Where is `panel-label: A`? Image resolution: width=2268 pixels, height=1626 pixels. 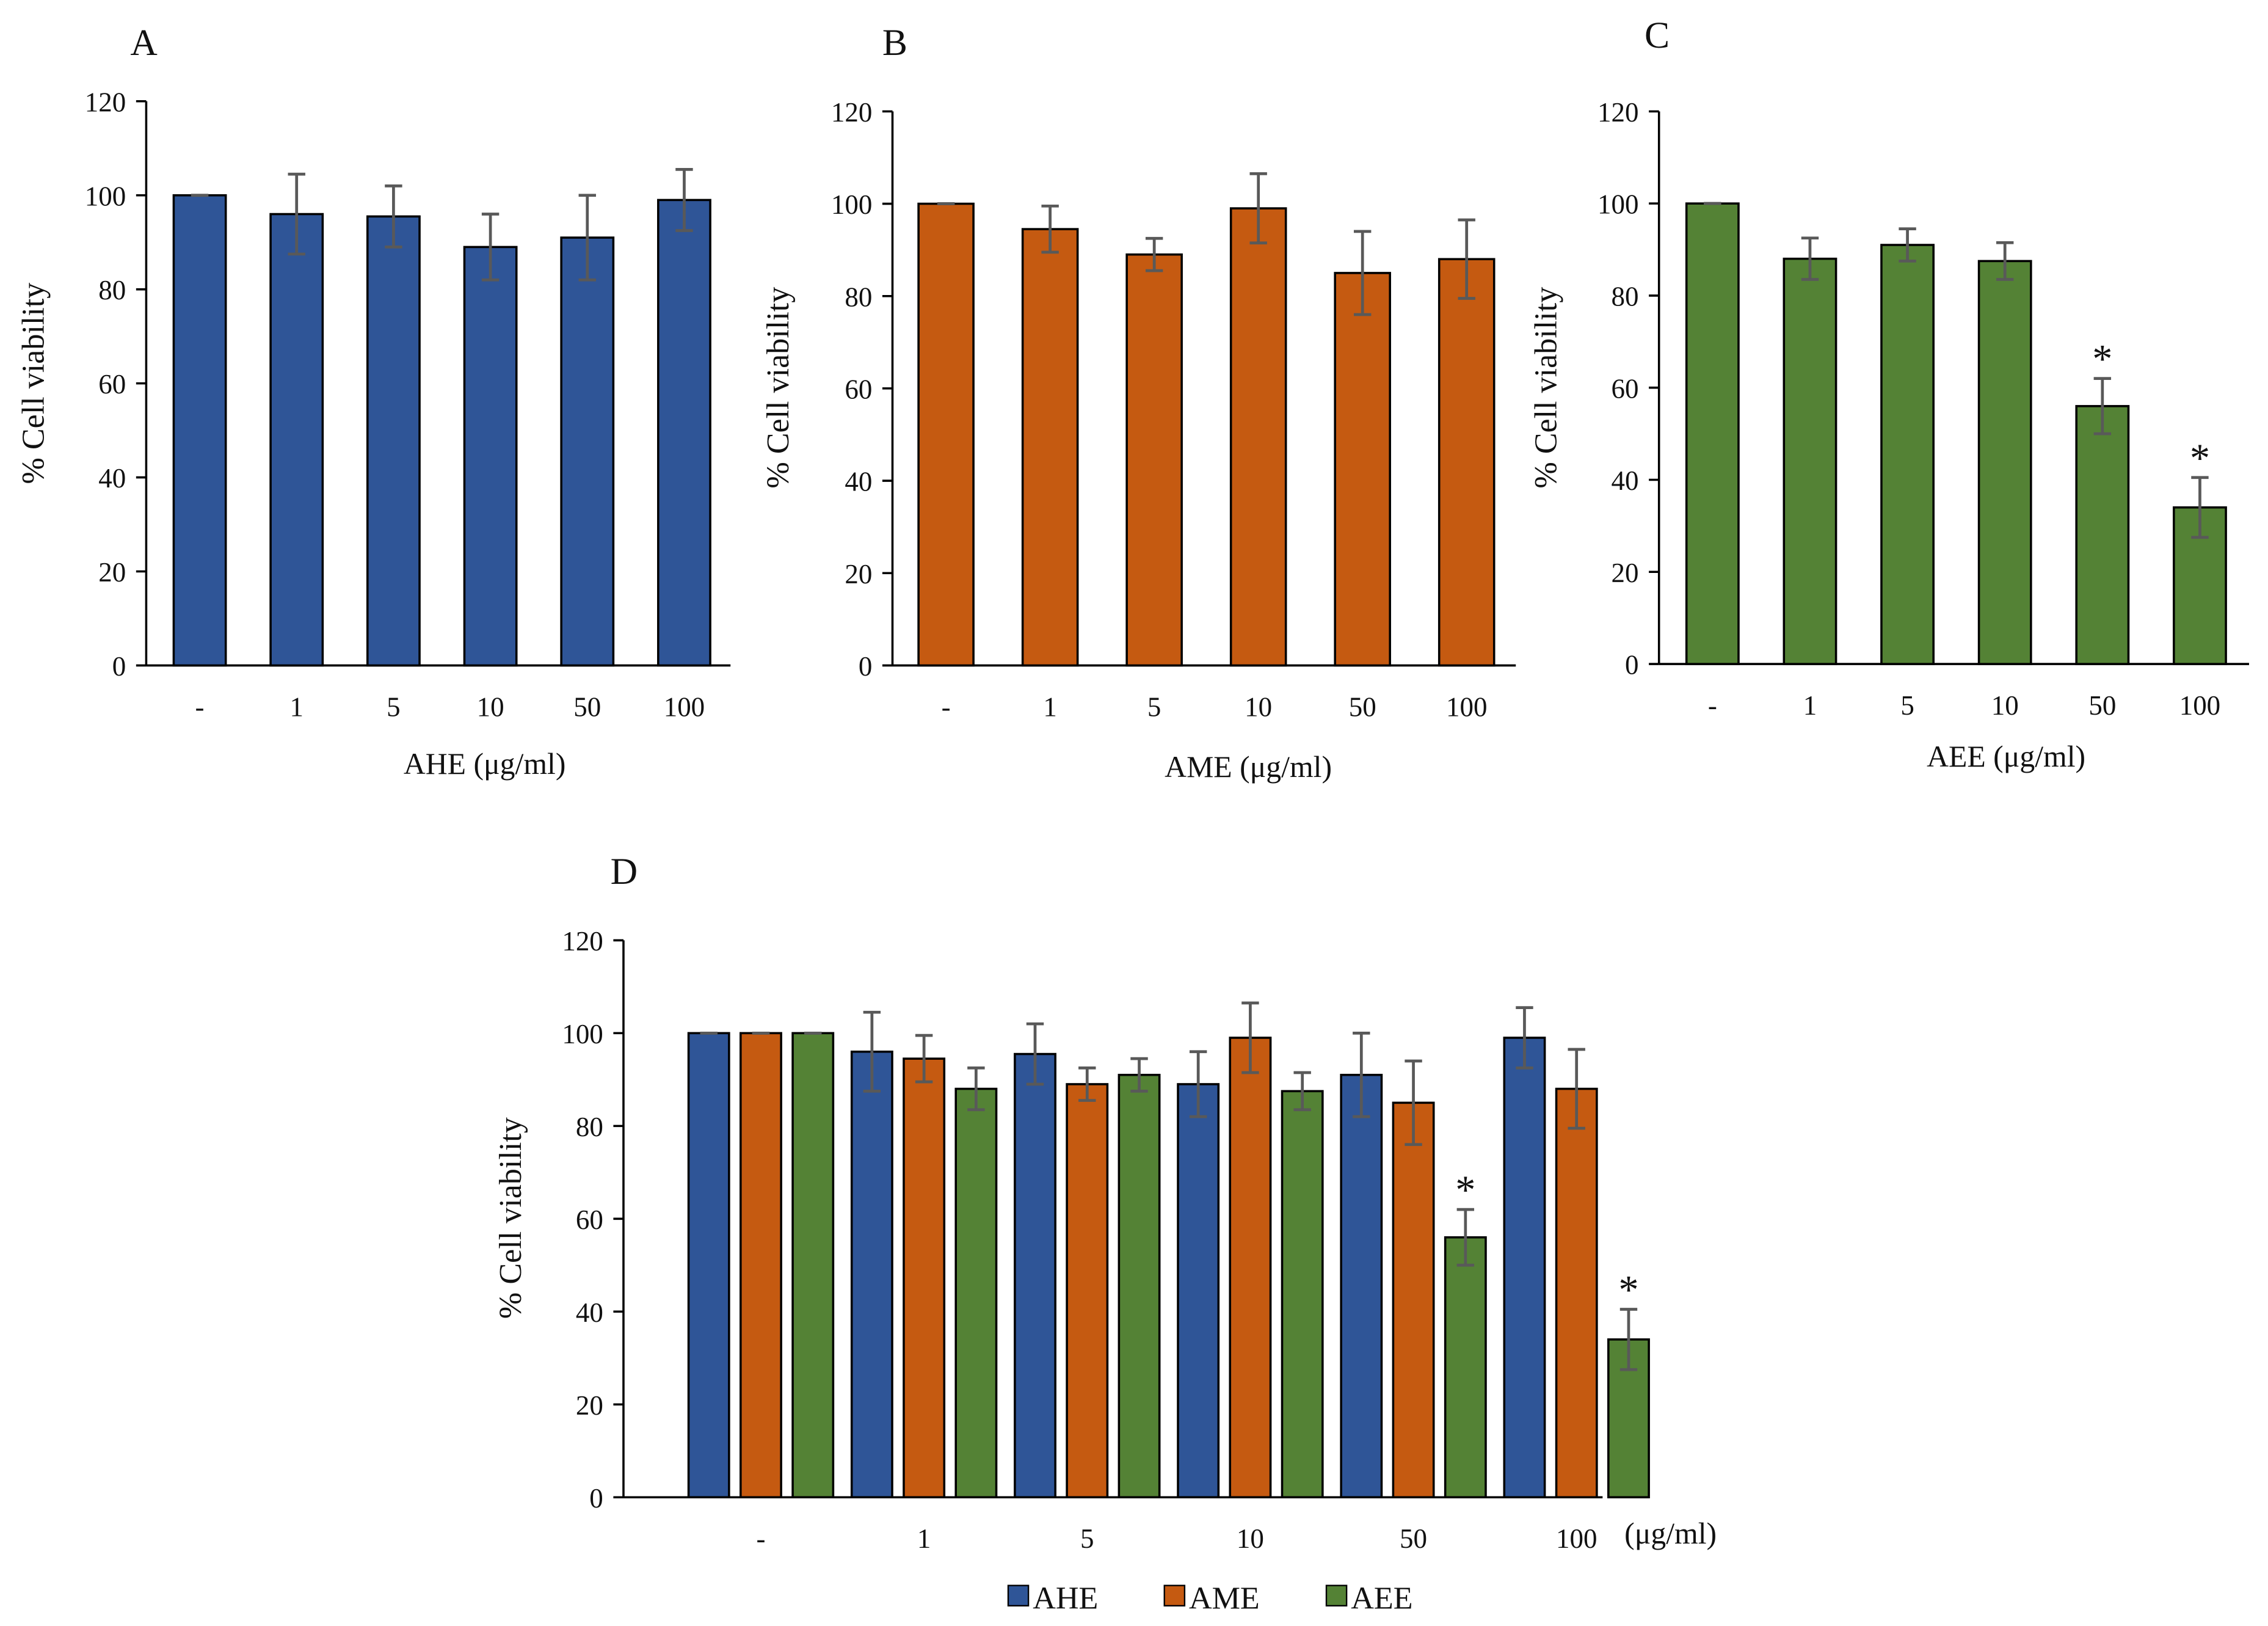 panel-label: A is located at coordinates (144, 43).